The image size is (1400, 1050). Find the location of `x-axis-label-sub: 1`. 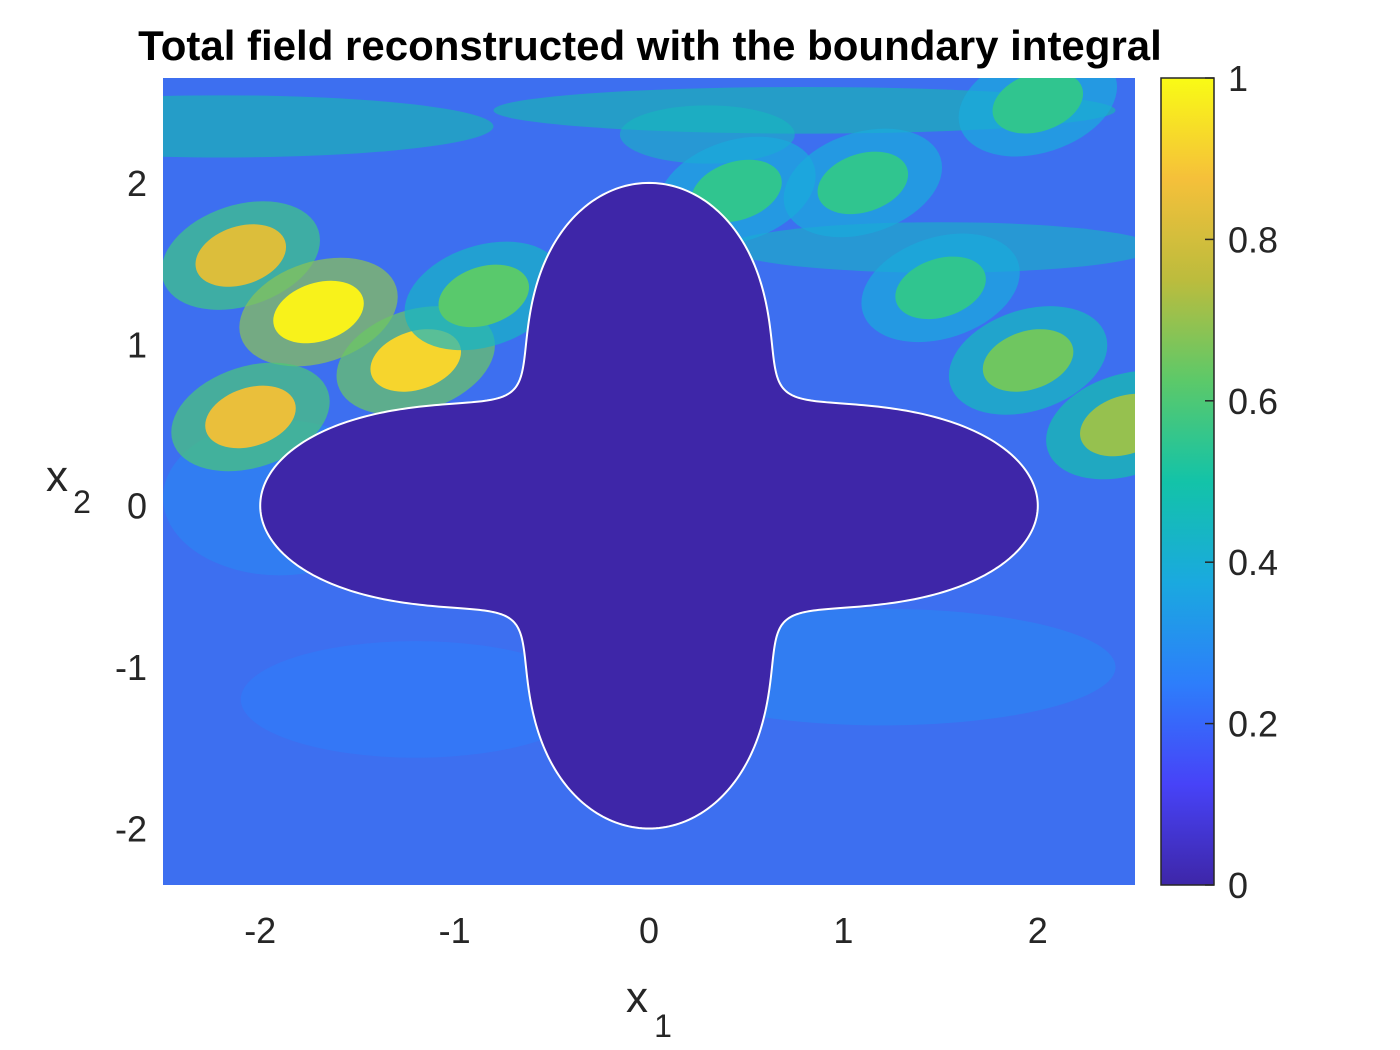

x-axis-label-sub: 1 is located at coordinates (663, 1026).